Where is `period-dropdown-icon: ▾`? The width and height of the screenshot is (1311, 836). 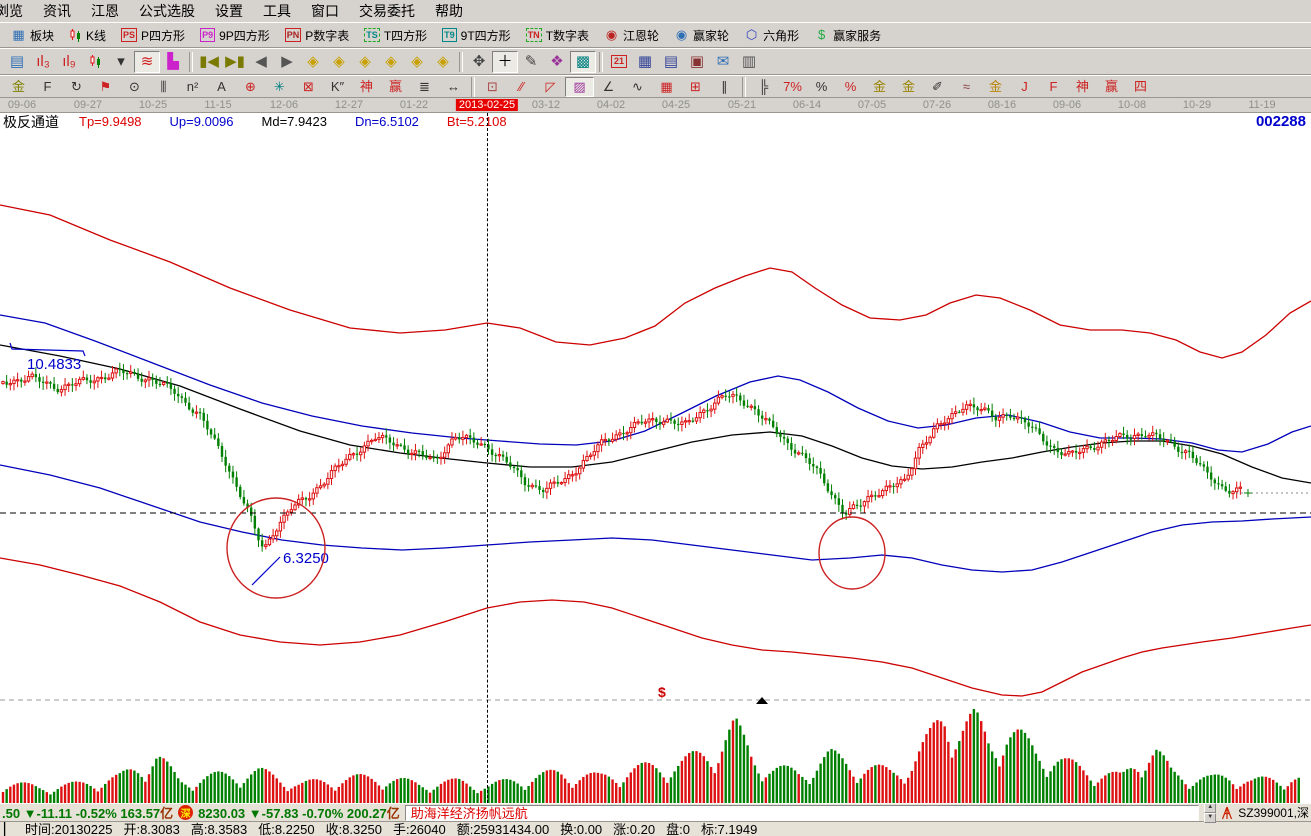 period-dropdown-icon: ▾ is located at coordinates (121, 61).